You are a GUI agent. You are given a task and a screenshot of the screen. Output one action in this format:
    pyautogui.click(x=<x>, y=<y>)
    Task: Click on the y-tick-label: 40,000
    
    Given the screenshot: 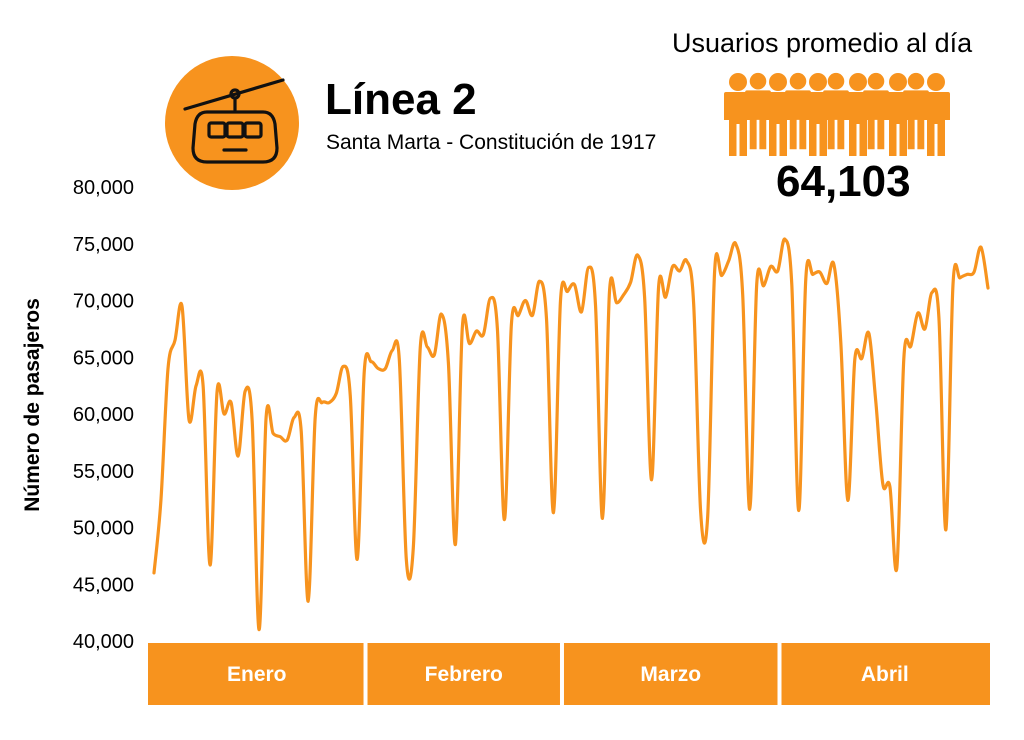 What is the action you would take?
    pyautogui.click(x=103, y=642)
    